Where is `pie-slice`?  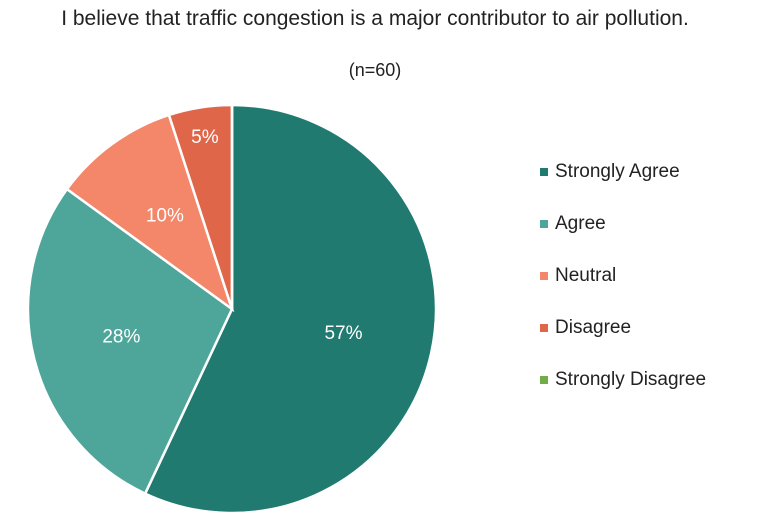 pie-slice is located at coordinates (150, 213).